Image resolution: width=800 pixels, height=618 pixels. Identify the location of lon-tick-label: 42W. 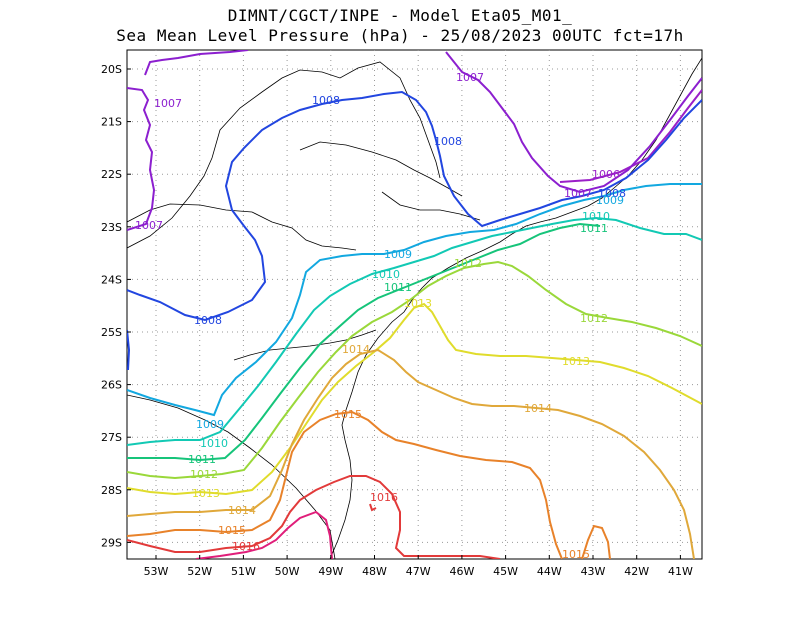
(636, 571).